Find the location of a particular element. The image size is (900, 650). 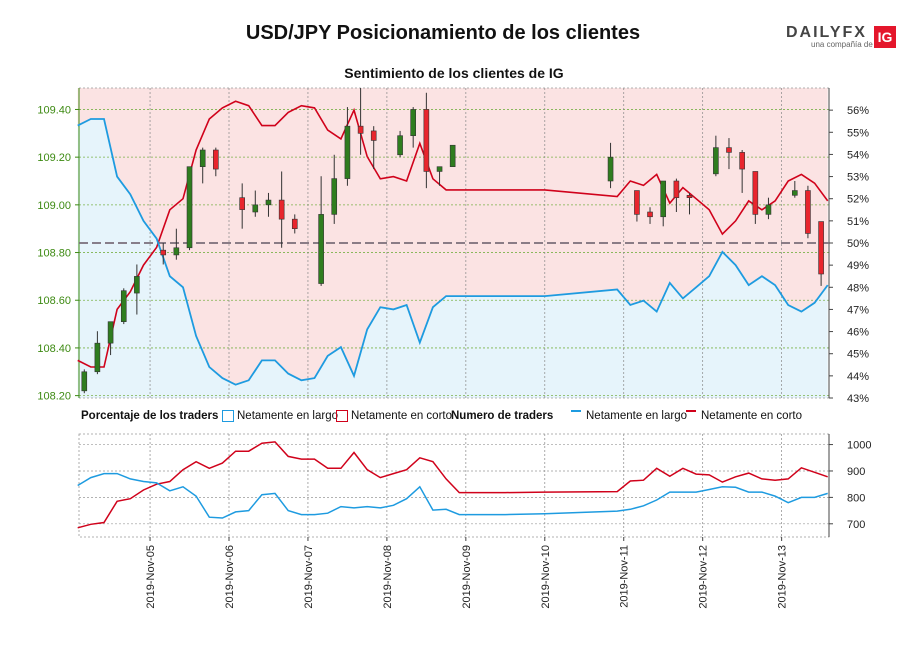

pct-tick-label: 43% is located at coordinates (858, 399).